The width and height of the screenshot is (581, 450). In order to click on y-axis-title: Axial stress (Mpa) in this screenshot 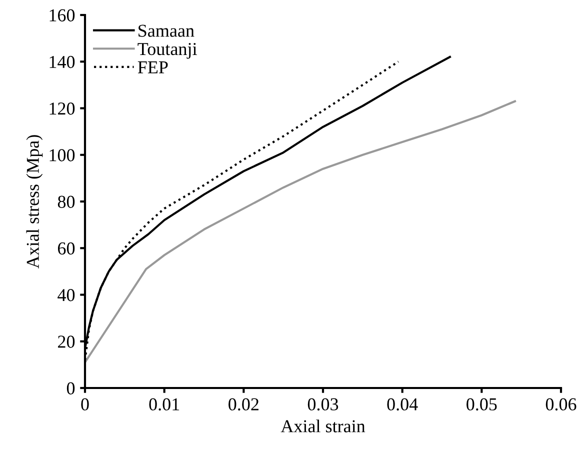, I will do `click(34, 202)`.